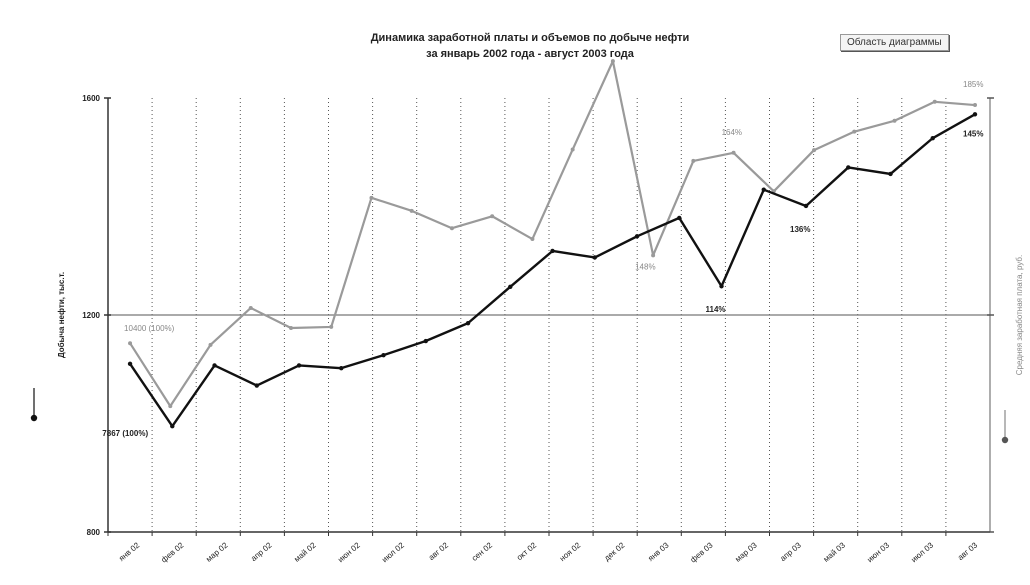  Describe the element at coordinates (91, 98) in the screenshot. I see `y-tick-label: 1600` at that location.